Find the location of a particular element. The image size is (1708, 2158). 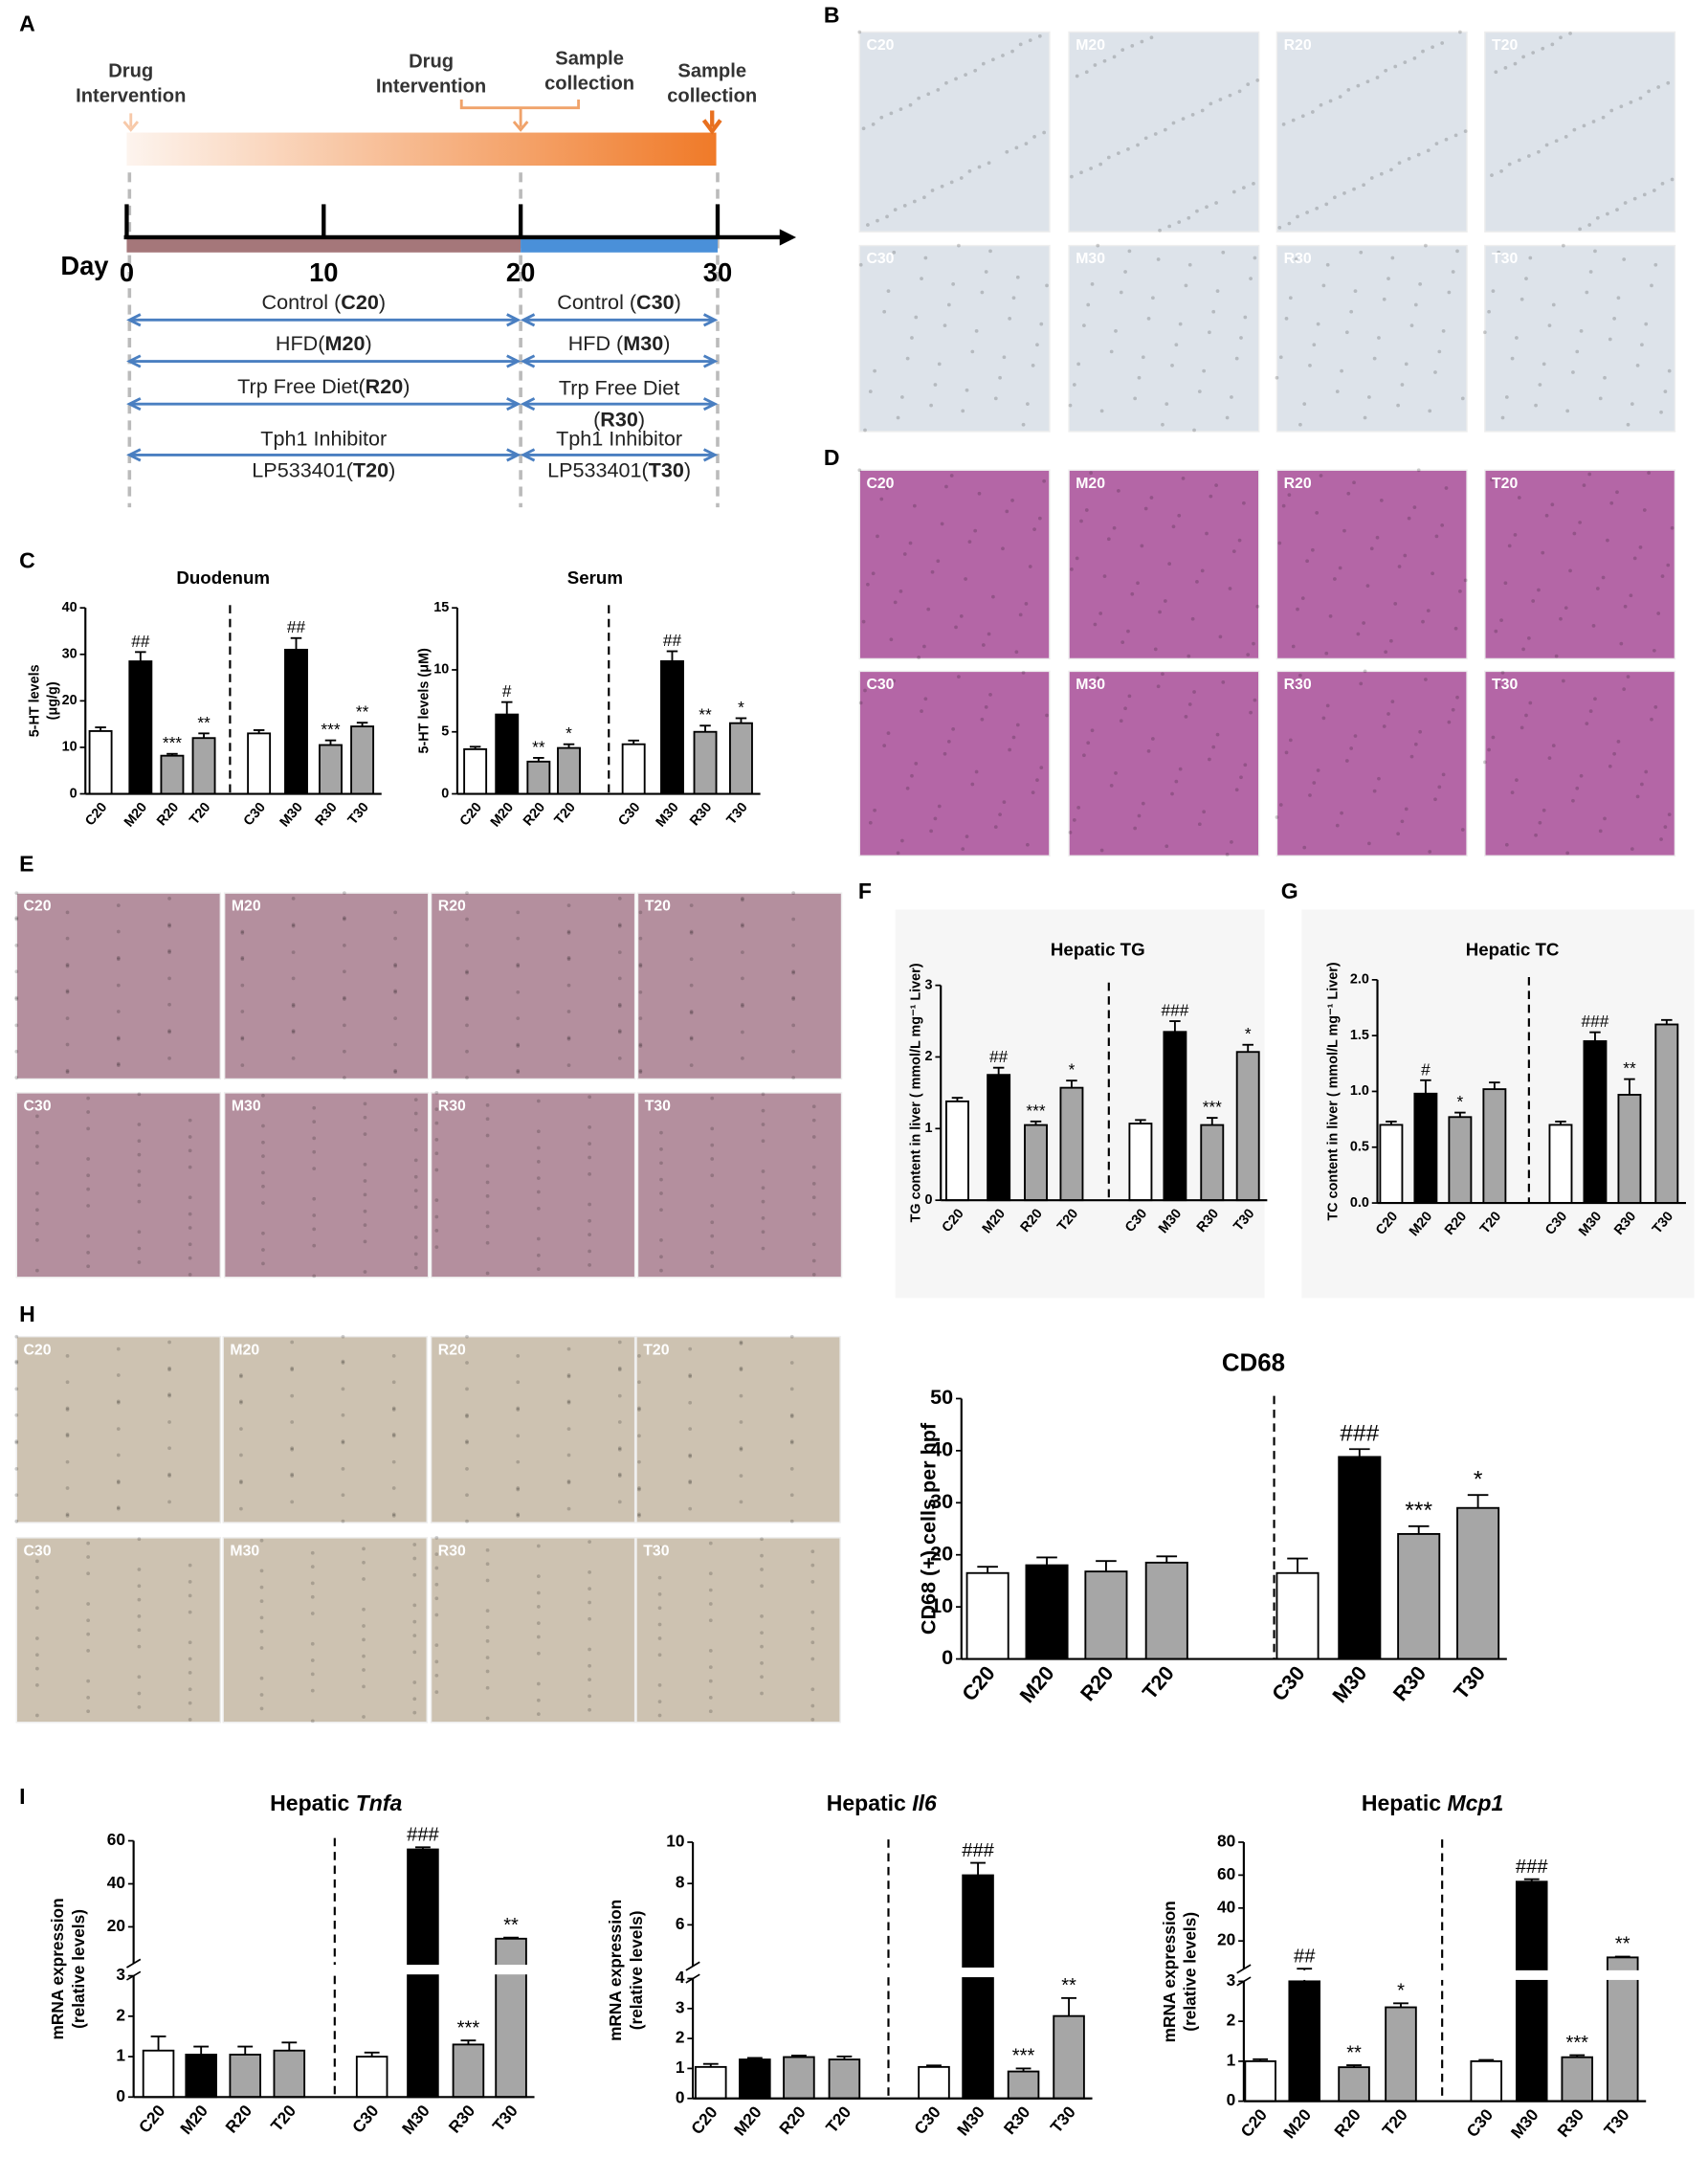

arm-label: Control (C20) is located at coordinates (324, 302).